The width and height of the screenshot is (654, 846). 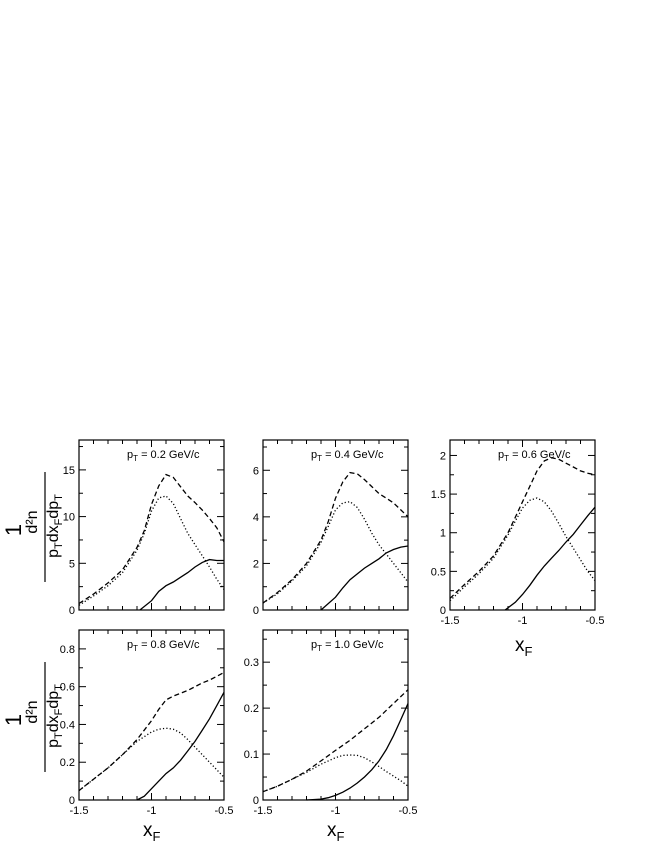 What do you see at coordinates (347, 646) in the screenshot?
I see `panel-5-annotation: pT = 1.0 GeV/c` at bounding box center [347, 646].